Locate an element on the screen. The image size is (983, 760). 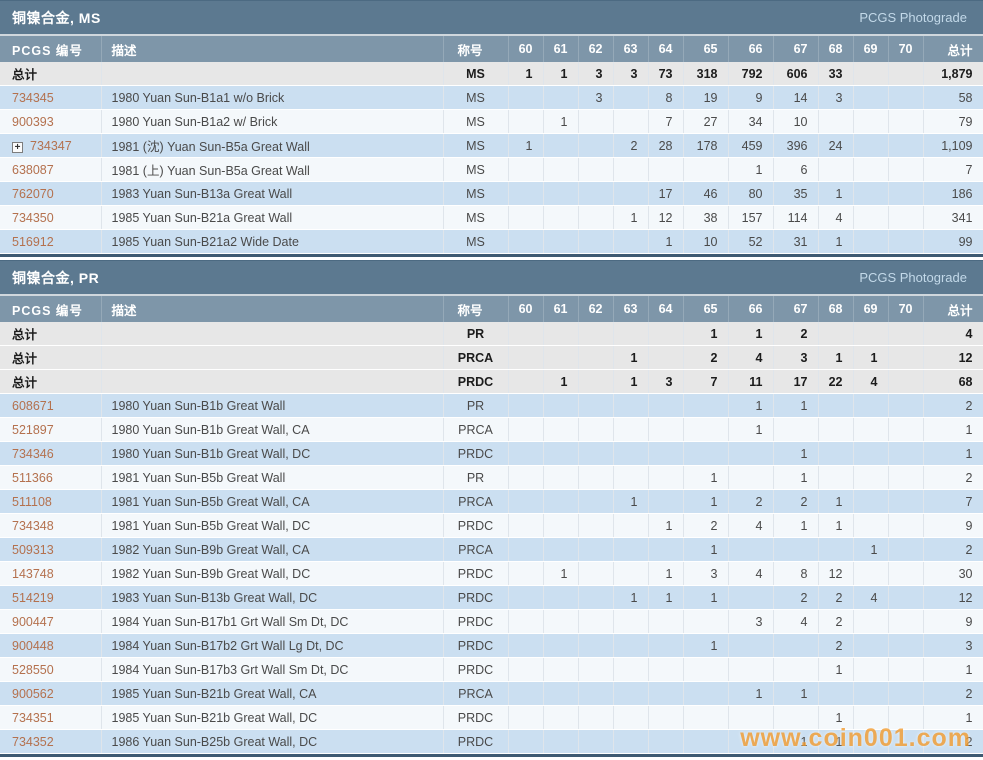
expand-plus-icon: + is located at coordinates (17, 147).